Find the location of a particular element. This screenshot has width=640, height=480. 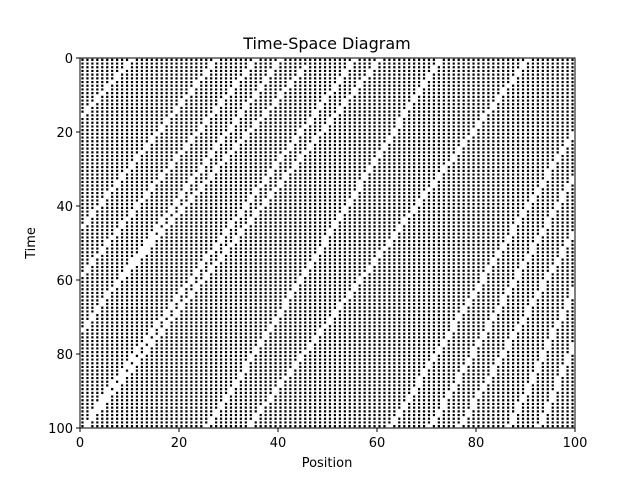

chart-title: Time-Space Diagram is located at coordinates (326, 43).